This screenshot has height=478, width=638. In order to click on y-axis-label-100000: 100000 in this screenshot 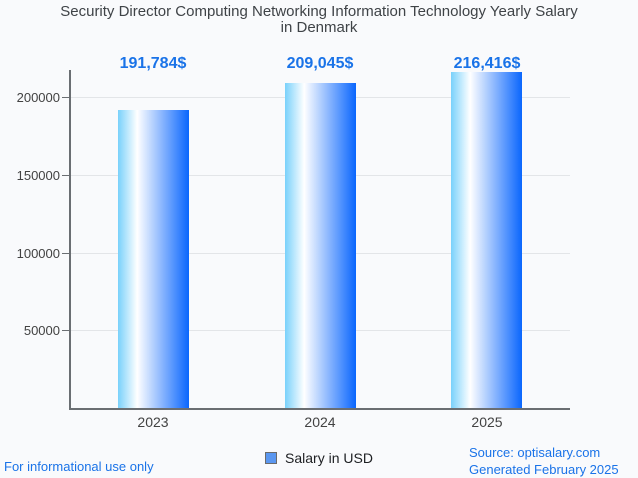, I will do `click(38, 253)`.